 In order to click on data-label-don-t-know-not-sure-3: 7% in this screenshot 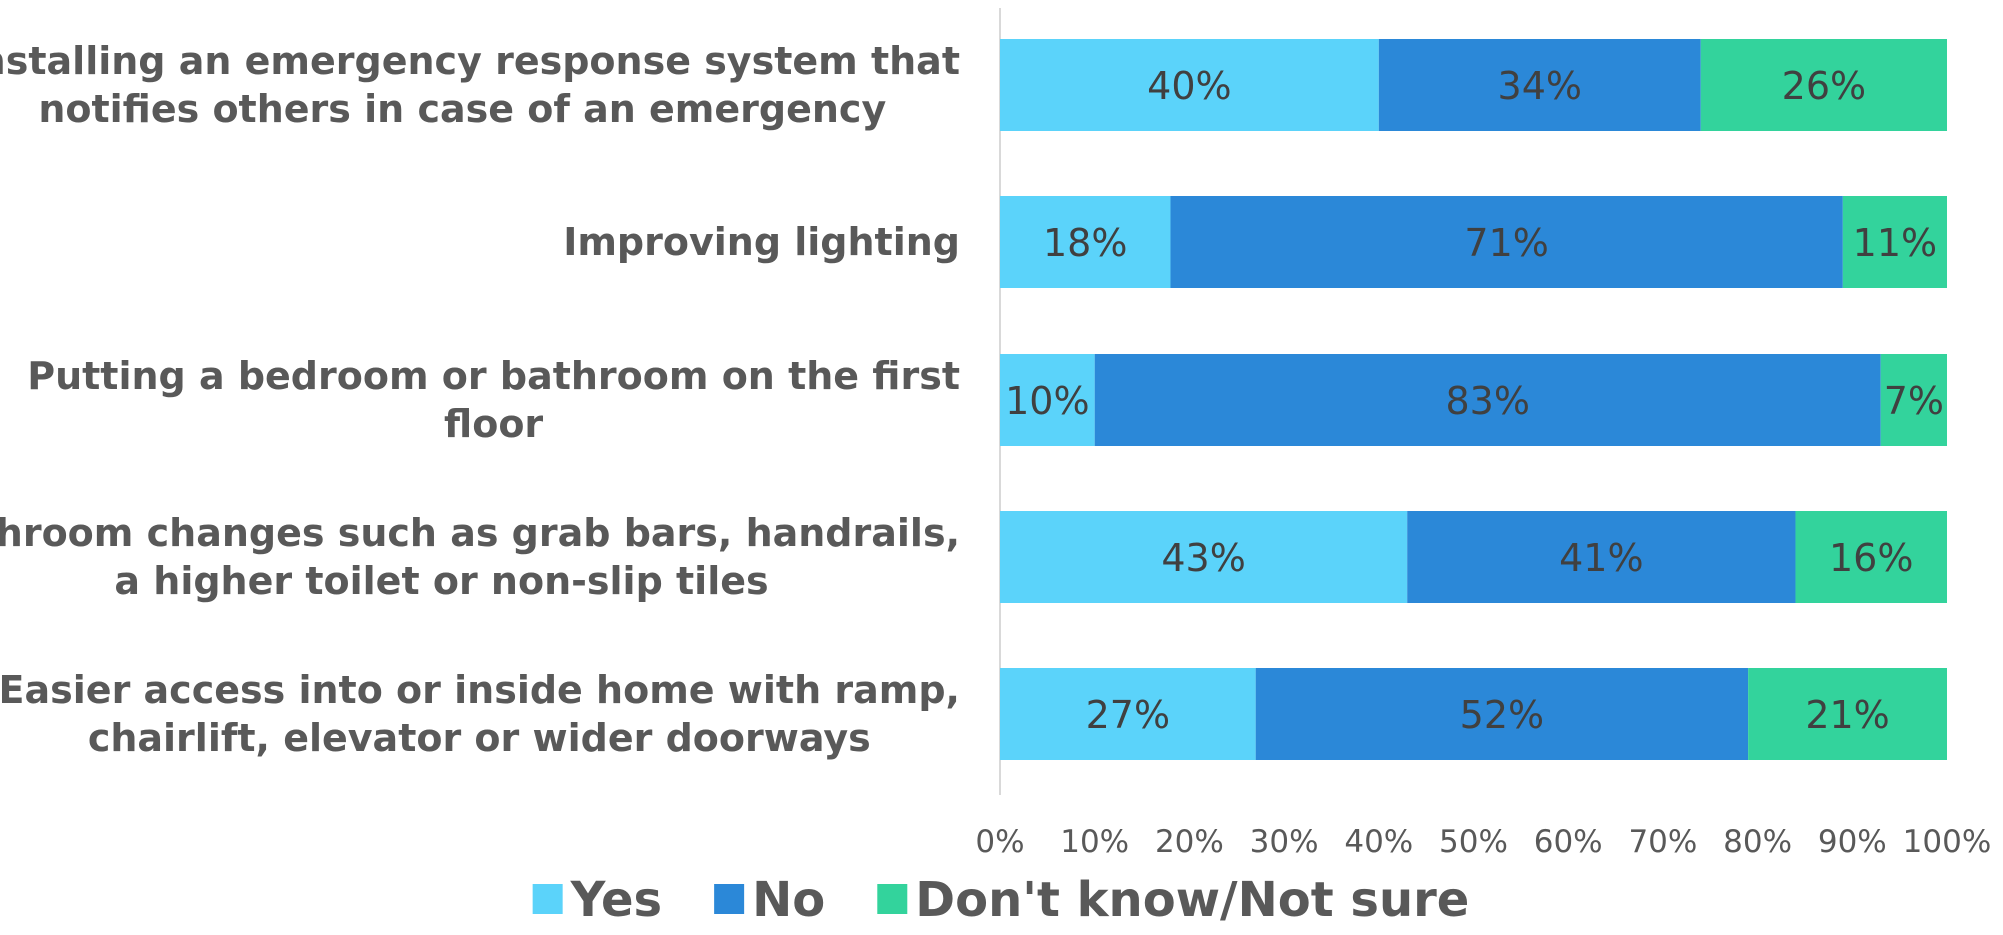, I will do `click(1914, 401)`.